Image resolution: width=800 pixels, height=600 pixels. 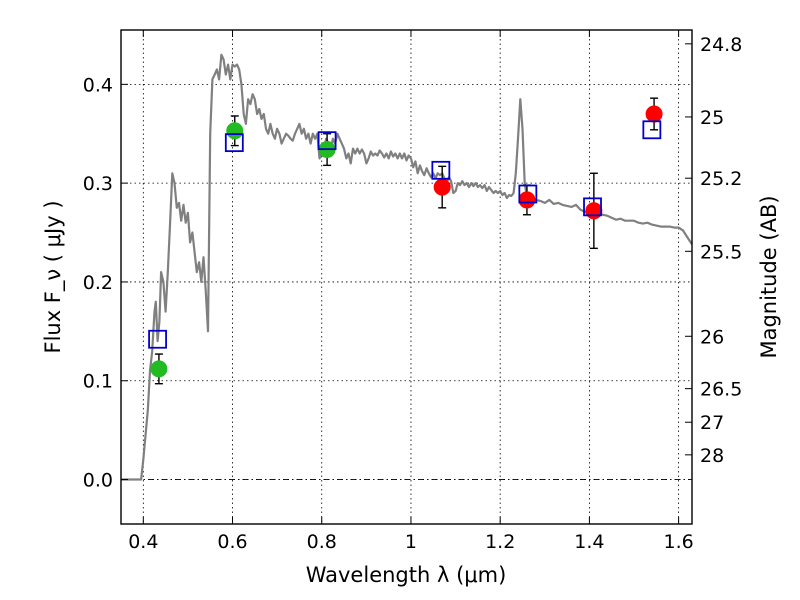 I want to click on y2-tick-label: 24.8, so click(x=721, y=45).